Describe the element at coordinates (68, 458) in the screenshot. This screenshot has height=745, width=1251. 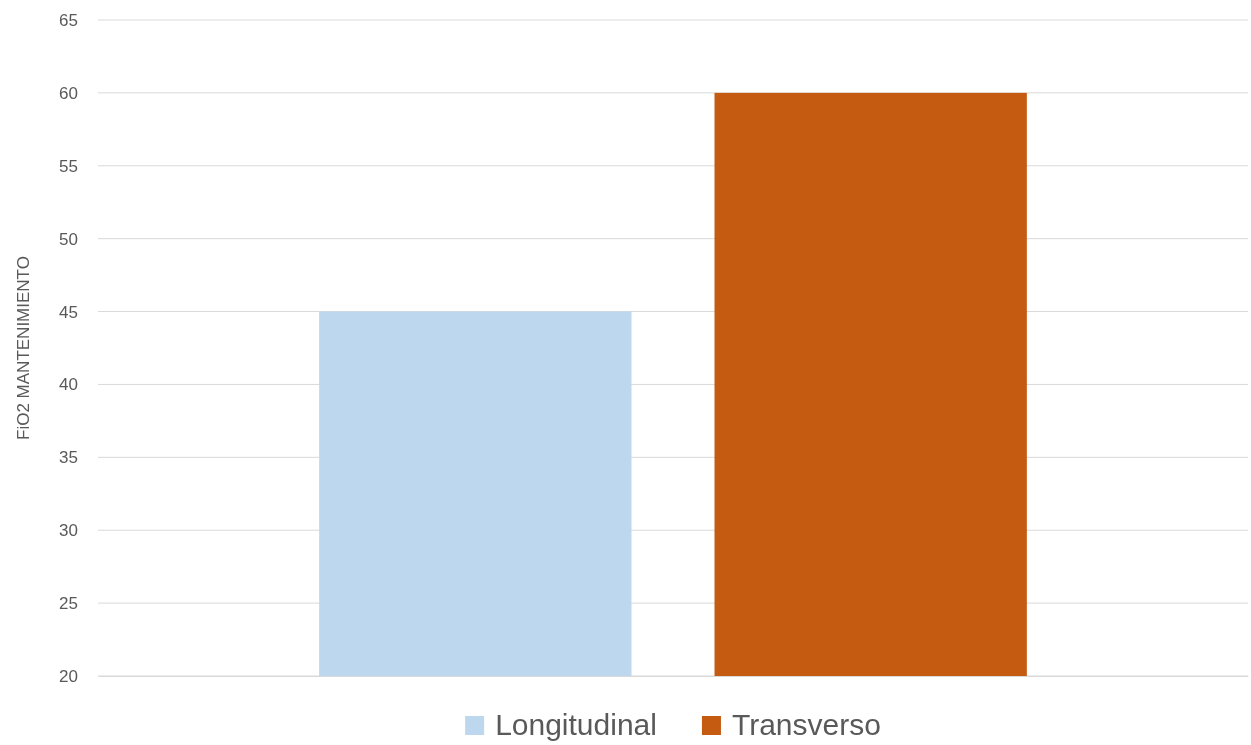
I see `y-tick-label: 35` at that location.